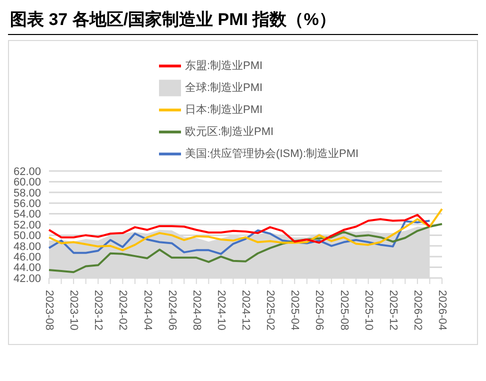  What do you see at coordinates (27, 172) in the screenshot?
I see `y-tick-label: 62.00` at bounding box center [27, 172].